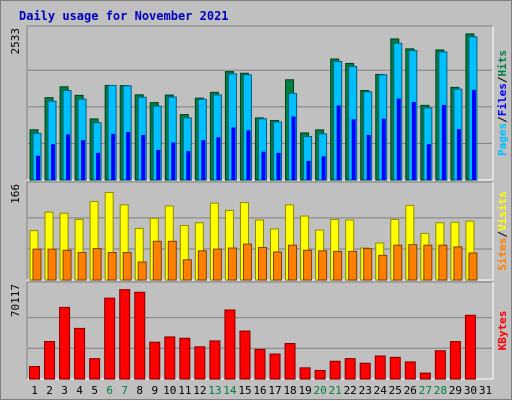 The width and height of the screenshot is (512, 401). What do you see at coordinates (502, 63) in the screenshot?
I see `side-label-hits: Hits` at bounding box center [502, 63].